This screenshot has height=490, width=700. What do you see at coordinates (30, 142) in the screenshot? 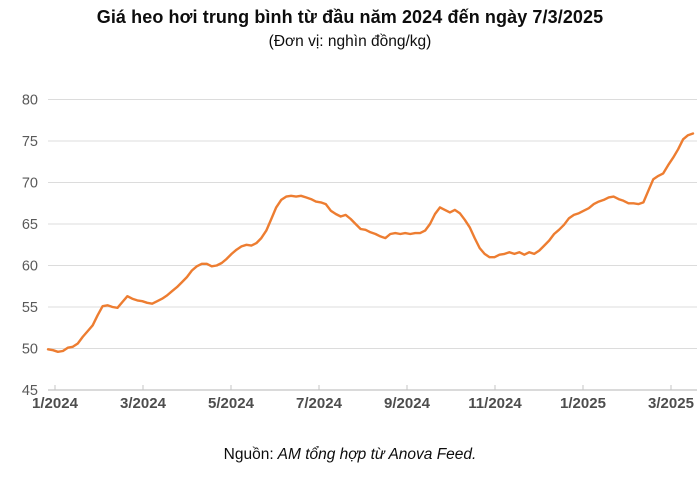
I see `y-tick-label: 75` at bounding box center [30, 142].